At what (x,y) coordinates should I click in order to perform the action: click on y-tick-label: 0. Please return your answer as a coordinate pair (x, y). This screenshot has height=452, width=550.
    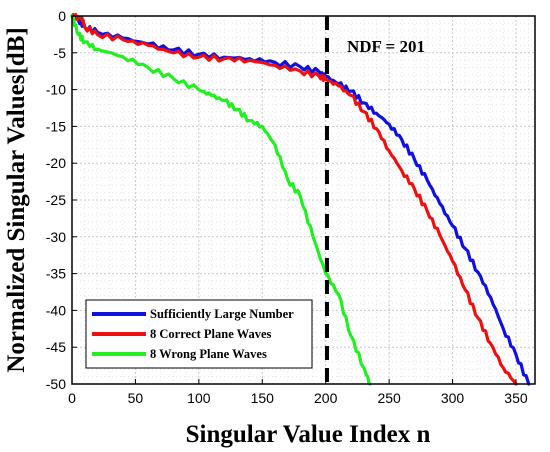
    Looking at the image, I should click on (62, 16).